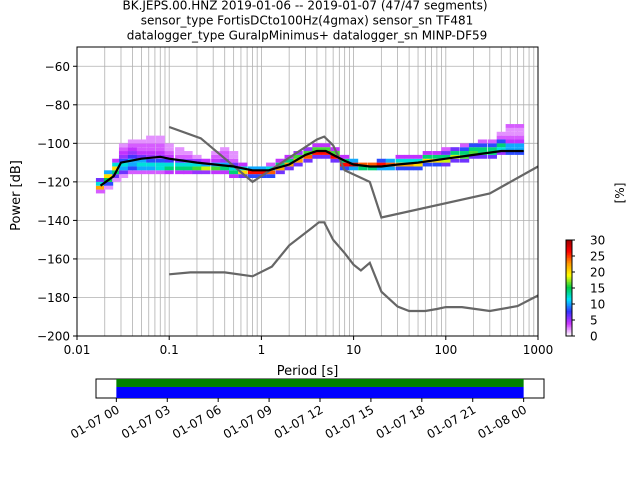  What do you see at coordinates (16, 195) in the screenshot?
I see `y-axis-label: Power [dB]` at bounding box center [16, 195].